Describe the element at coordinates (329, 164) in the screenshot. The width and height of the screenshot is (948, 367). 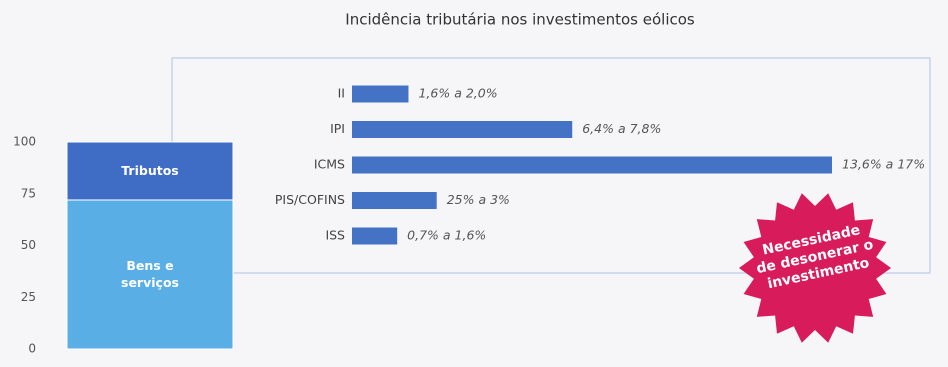
I see `category-label: ICMS` at that location.